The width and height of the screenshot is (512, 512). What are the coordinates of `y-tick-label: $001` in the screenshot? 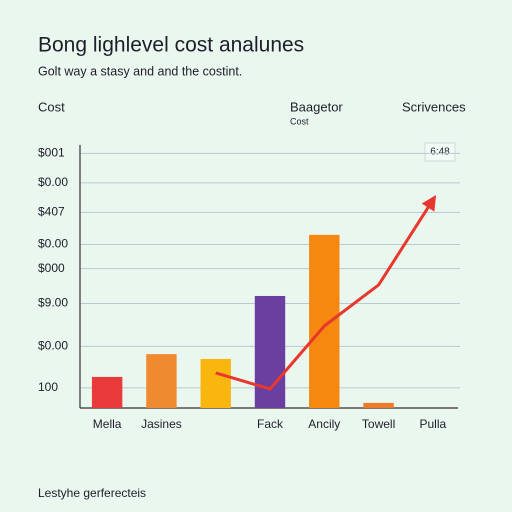 It's located at (51, 153).